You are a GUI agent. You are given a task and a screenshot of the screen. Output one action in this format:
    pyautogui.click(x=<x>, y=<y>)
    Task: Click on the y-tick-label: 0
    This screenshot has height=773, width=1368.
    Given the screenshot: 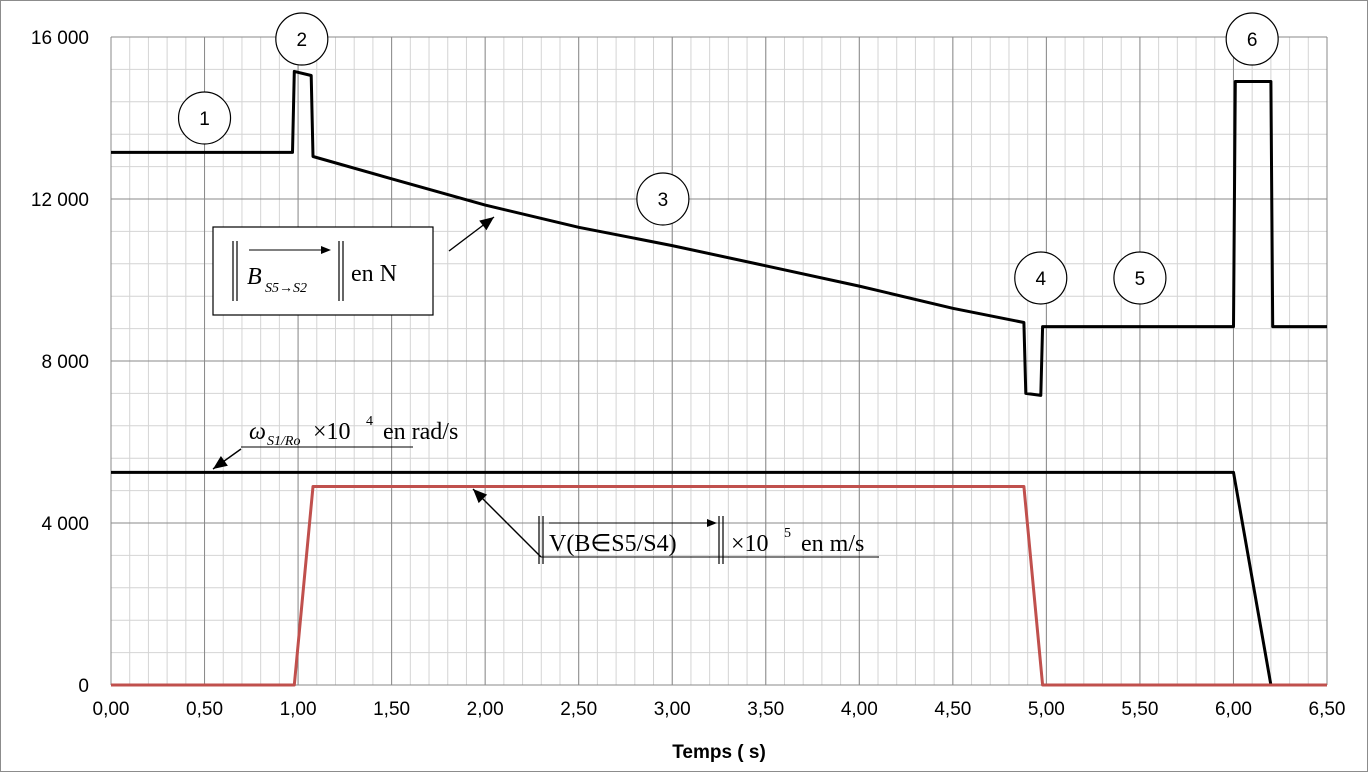 What is the action you would take?
    pyautogui.click(x=83, y=686)
    